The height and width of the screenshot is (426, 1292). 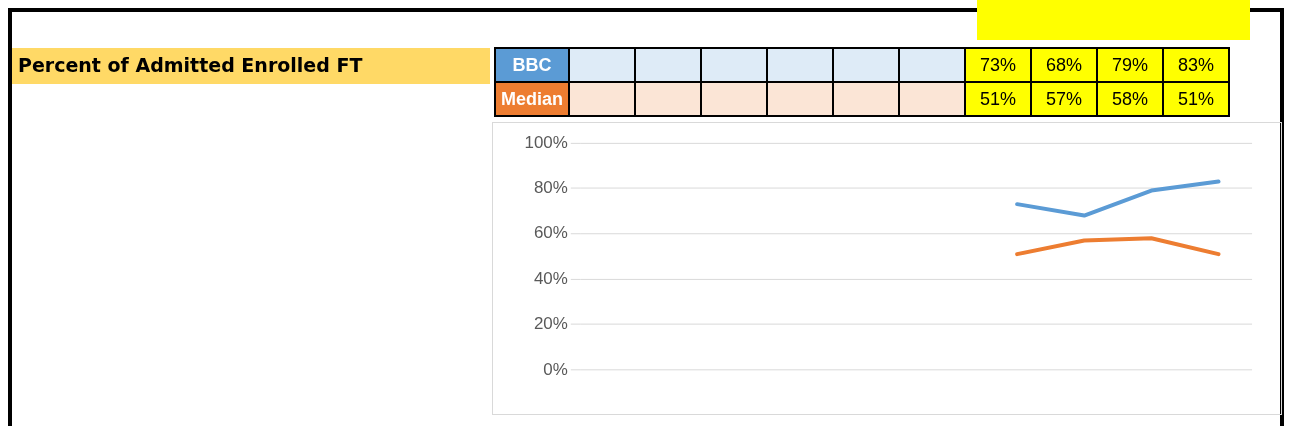 I want to click on text: Percent of Admitted Enrolled FT, so click(x=251, y=66).